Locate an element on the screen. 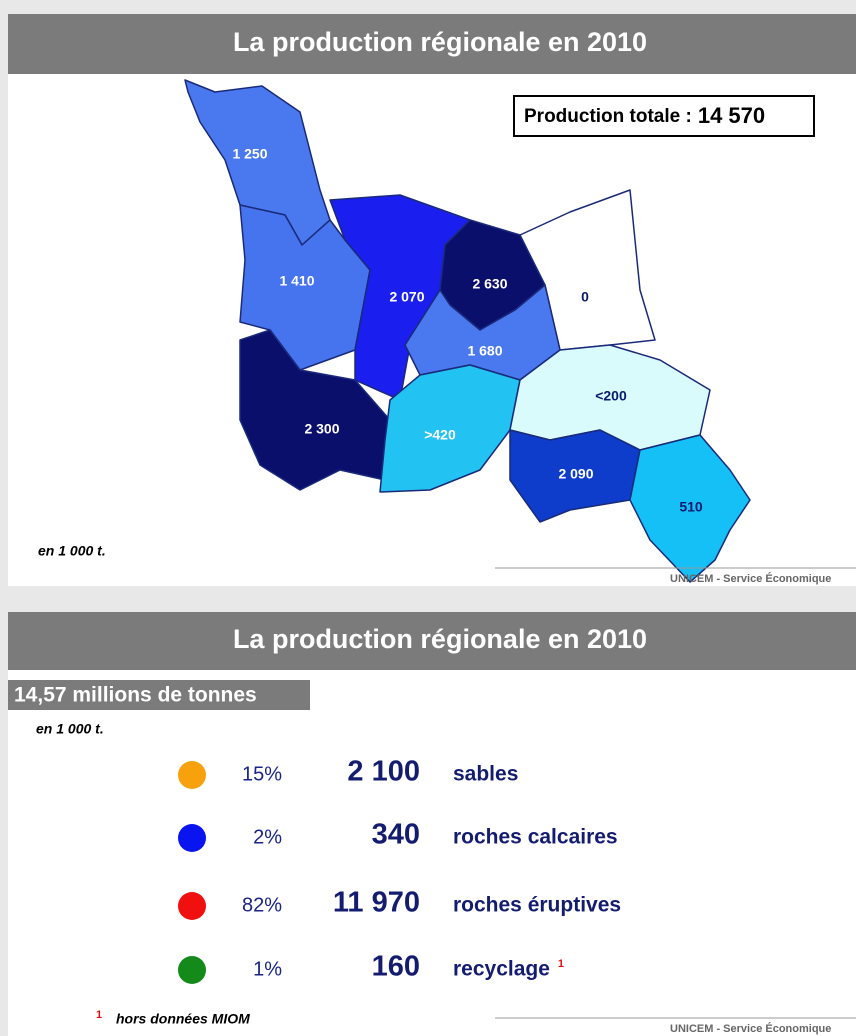  tonnage: 340 is located at coordinates (396, 835).